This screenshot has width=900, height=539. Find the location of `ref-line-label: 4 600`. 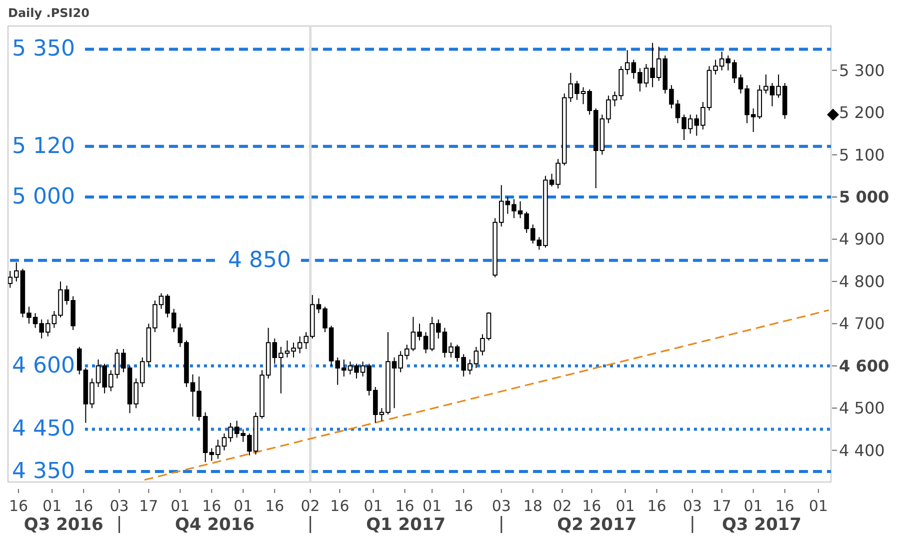

ref-line-label: 4 600 is located at coordinates (43, 365).